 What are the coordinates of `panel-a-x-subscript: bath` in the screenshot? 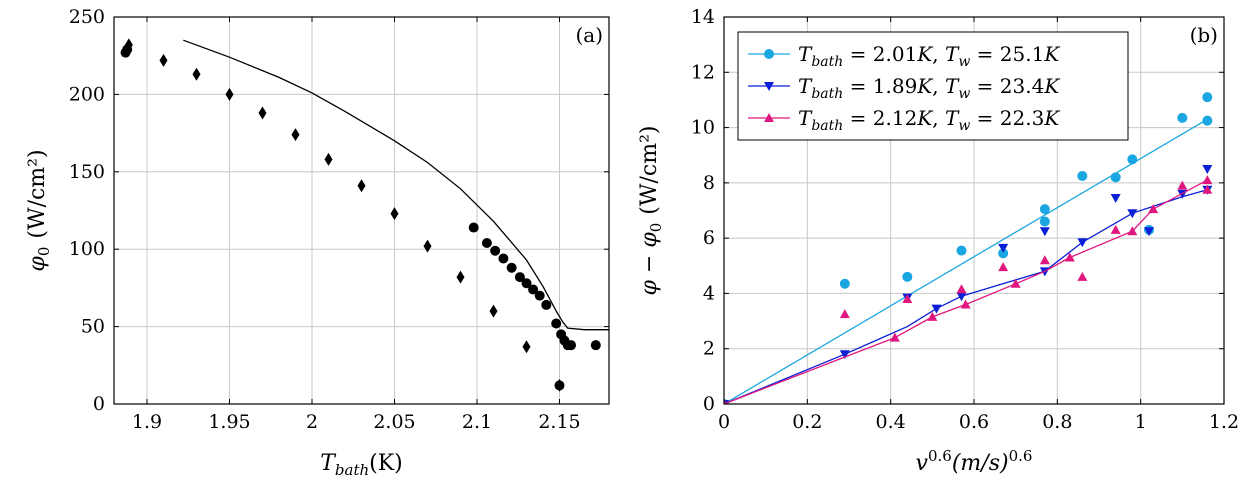 It's located at (352, 469).